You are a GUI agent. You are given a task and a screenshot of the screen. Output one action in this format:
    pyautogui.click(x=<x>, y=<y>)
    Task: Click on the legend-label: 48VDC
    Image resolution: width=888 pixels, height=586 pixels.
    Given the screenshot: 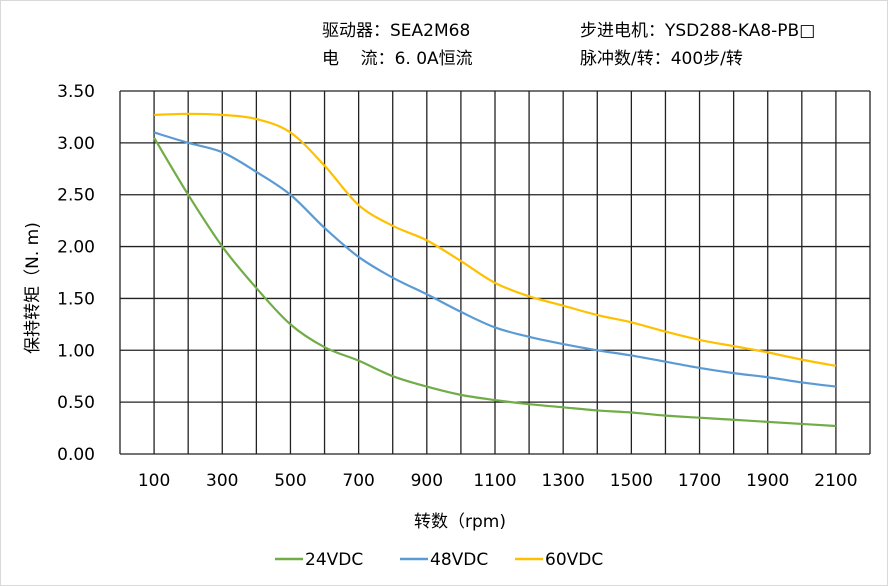 What is the action you would take?
    pyautogui.click(x=459, y=560)
    